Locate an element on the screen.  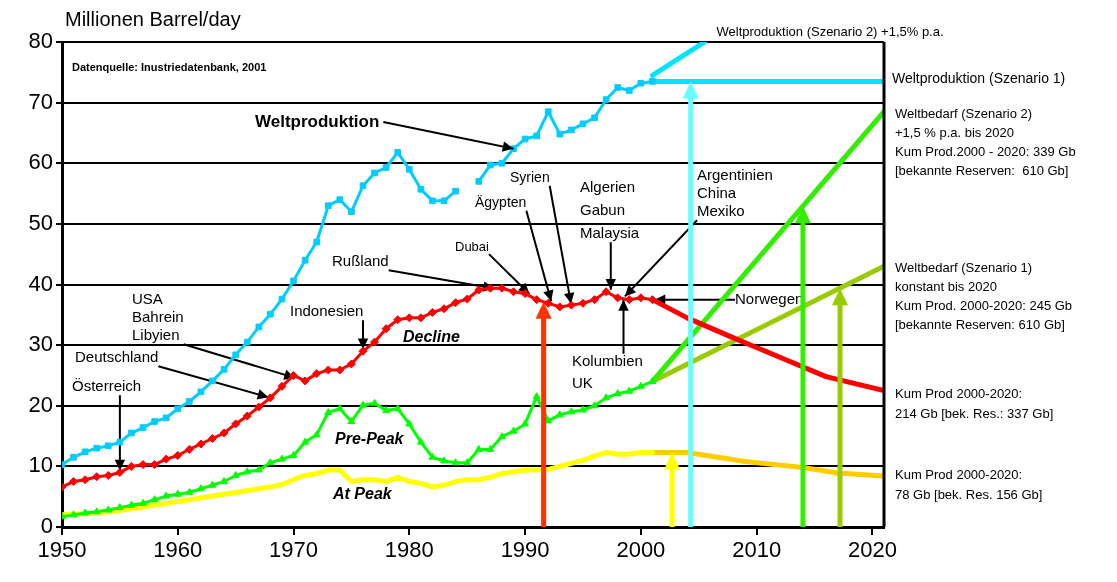
y-tick-label: 60 is located at coordinates (40, 162).